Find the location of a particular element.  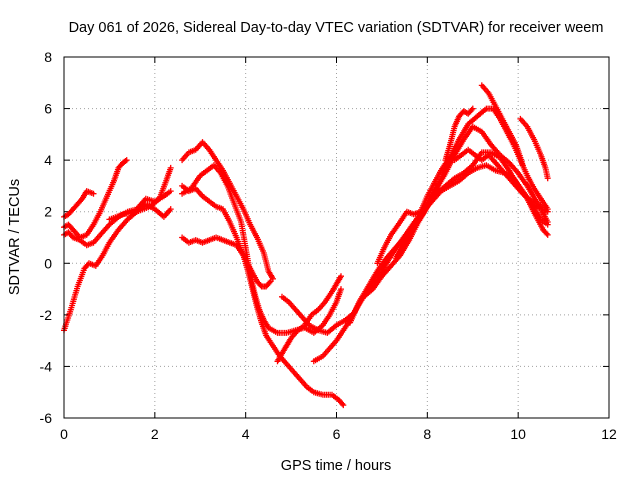

y-tick-label: -6 is located at coordinates (46, 418).